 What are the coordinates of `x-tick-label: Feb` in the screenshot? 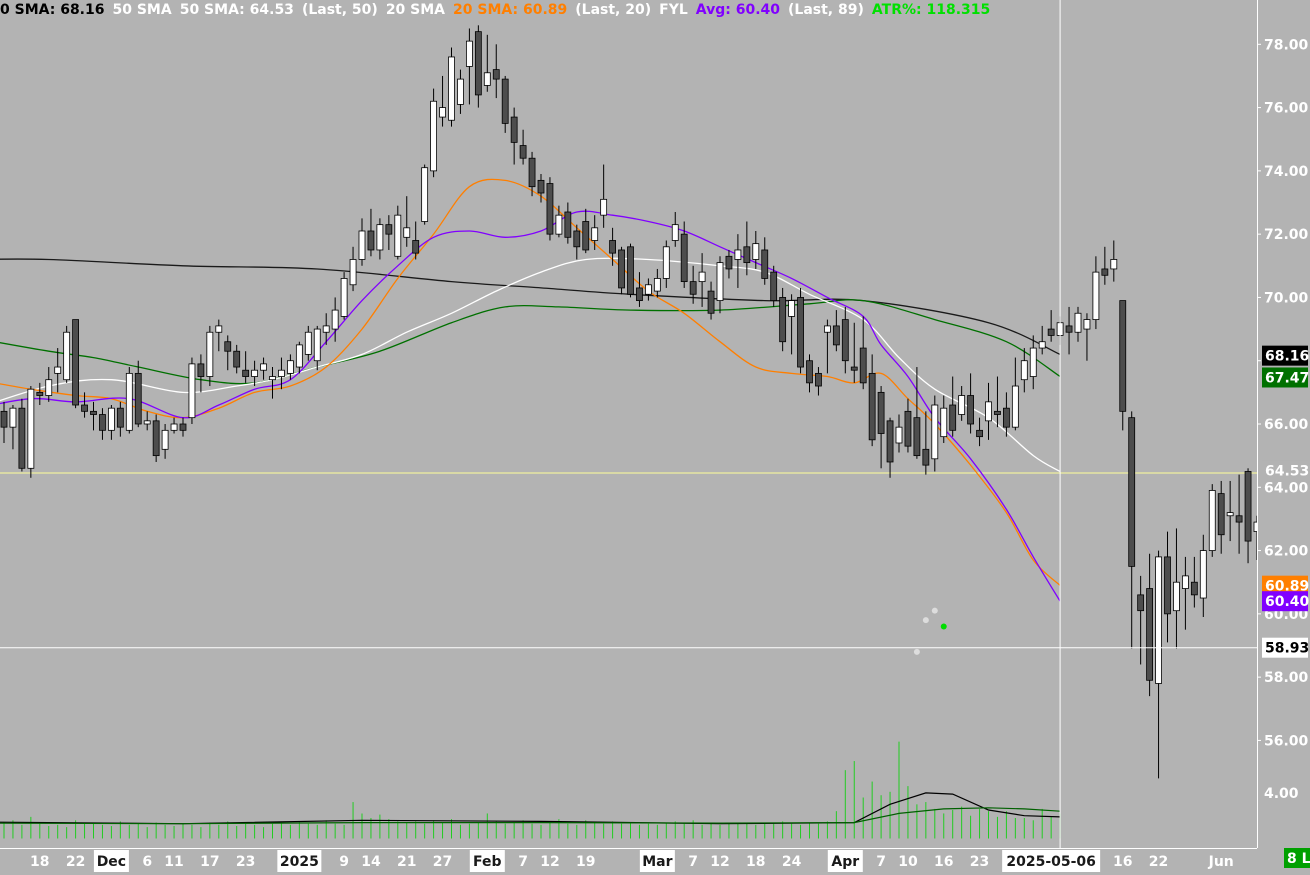 It's located at (487, 862).